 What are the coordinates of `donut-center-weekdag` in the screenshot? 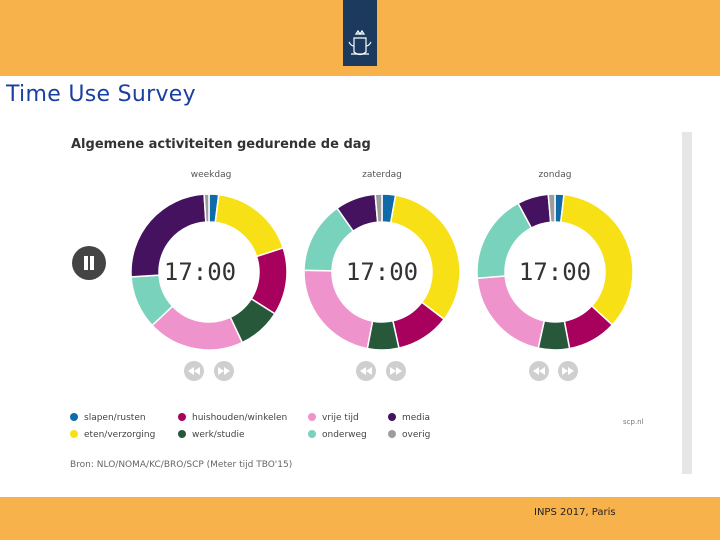 It's located at (209, 272).